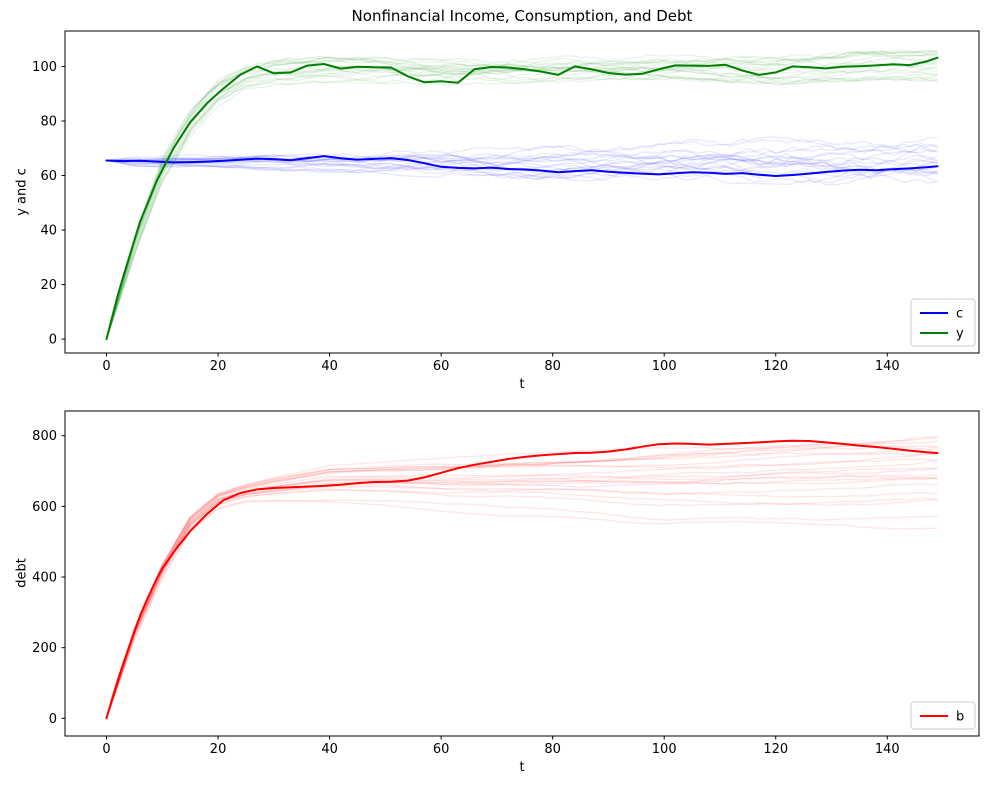 This screenshot has height=790, width=989. Describe the element at coordinates (48, 231) in the screenshot. I see `y-tick-label: 40` at that location.